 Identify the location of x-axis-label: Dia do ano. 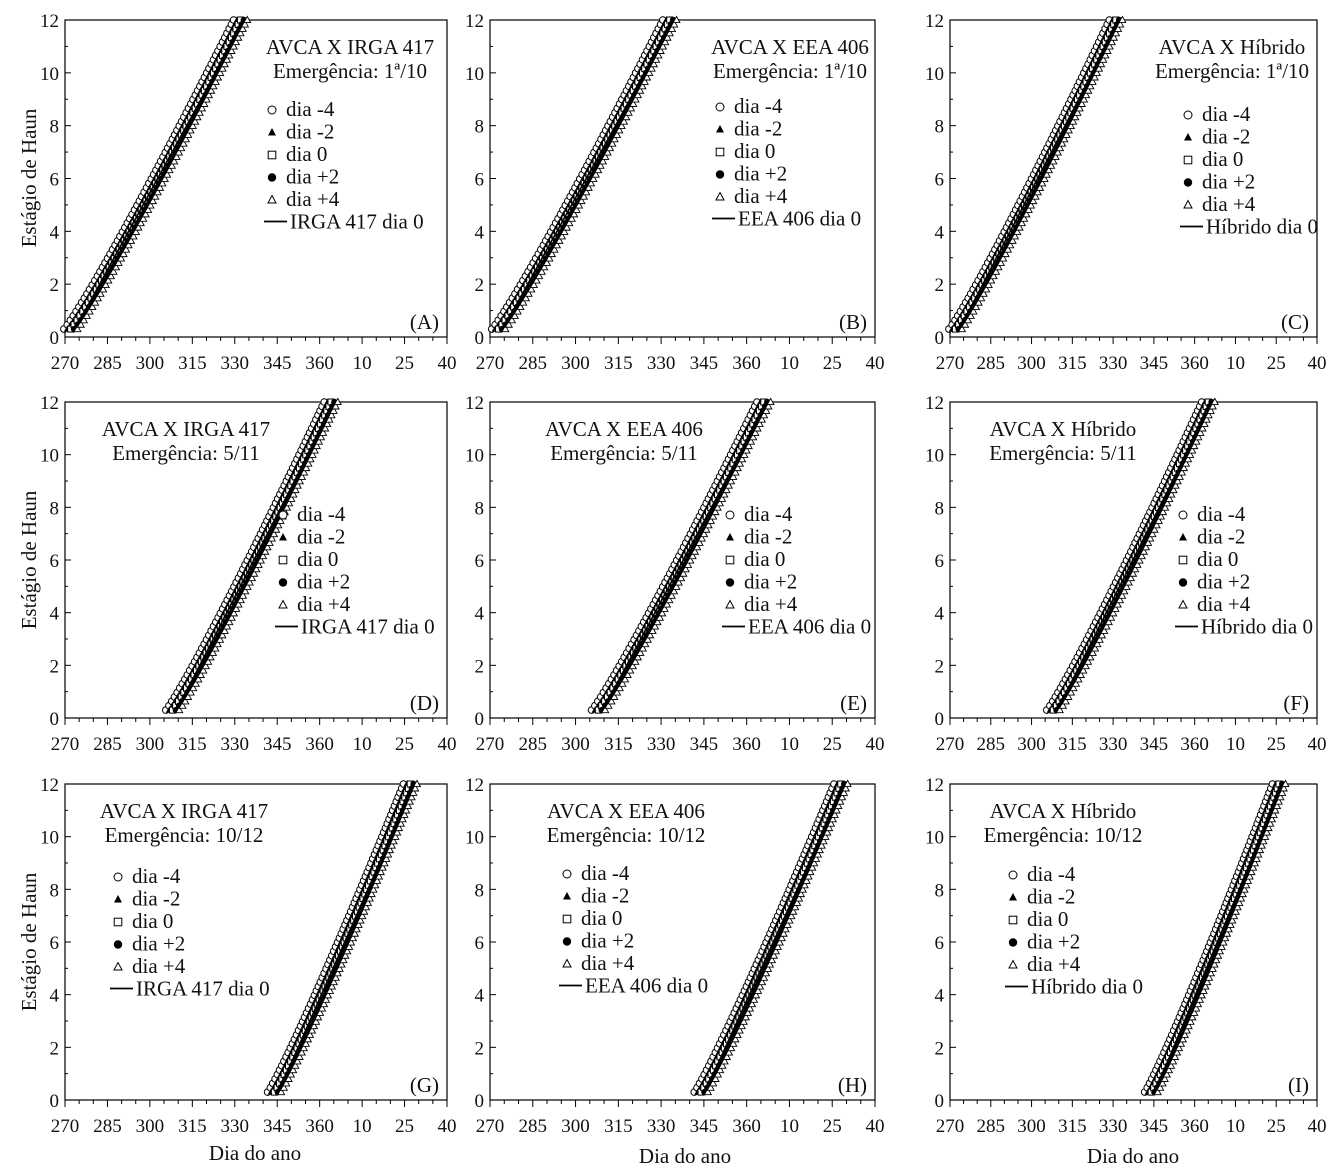
(685, 1156).